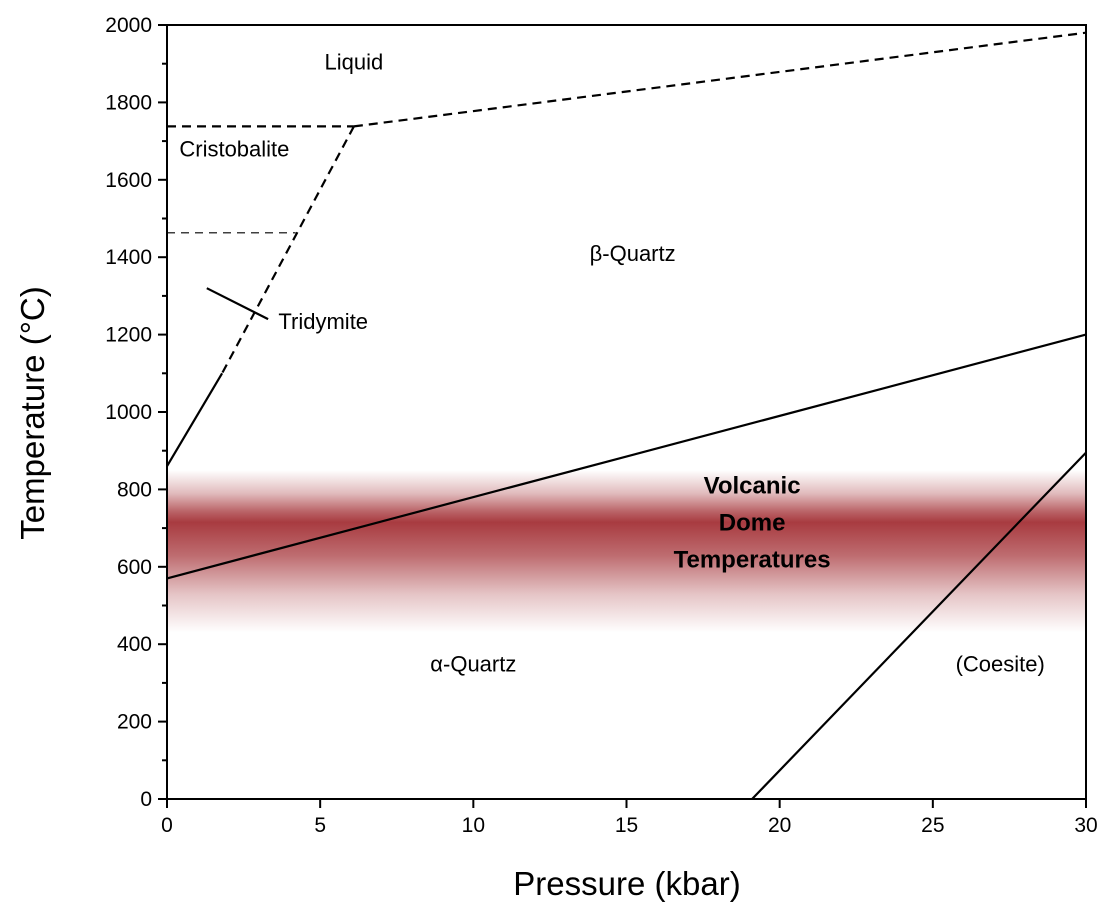  I want to click on y-tick-label: 400, so click(134, 644).